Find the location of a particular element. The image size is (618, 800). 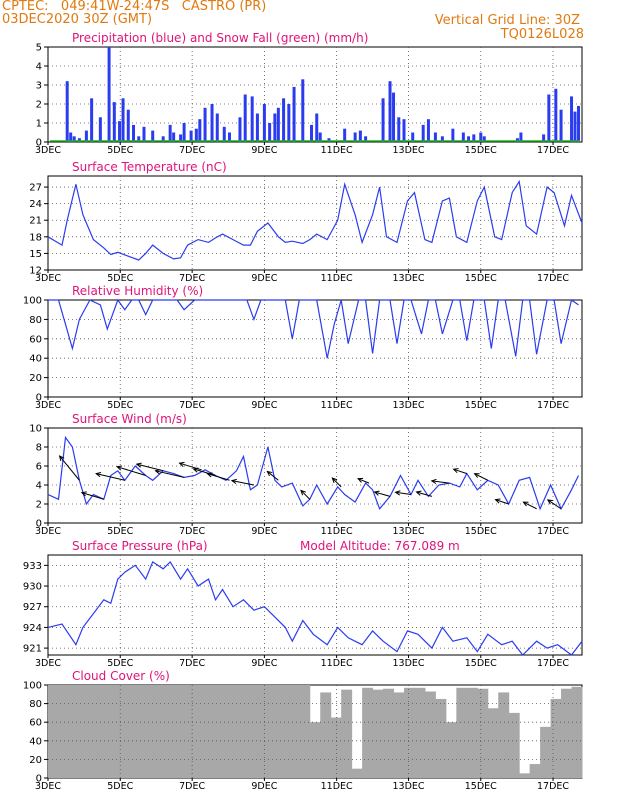

panel-1-ytick-label: 3 is located at coordinates (39, 86).